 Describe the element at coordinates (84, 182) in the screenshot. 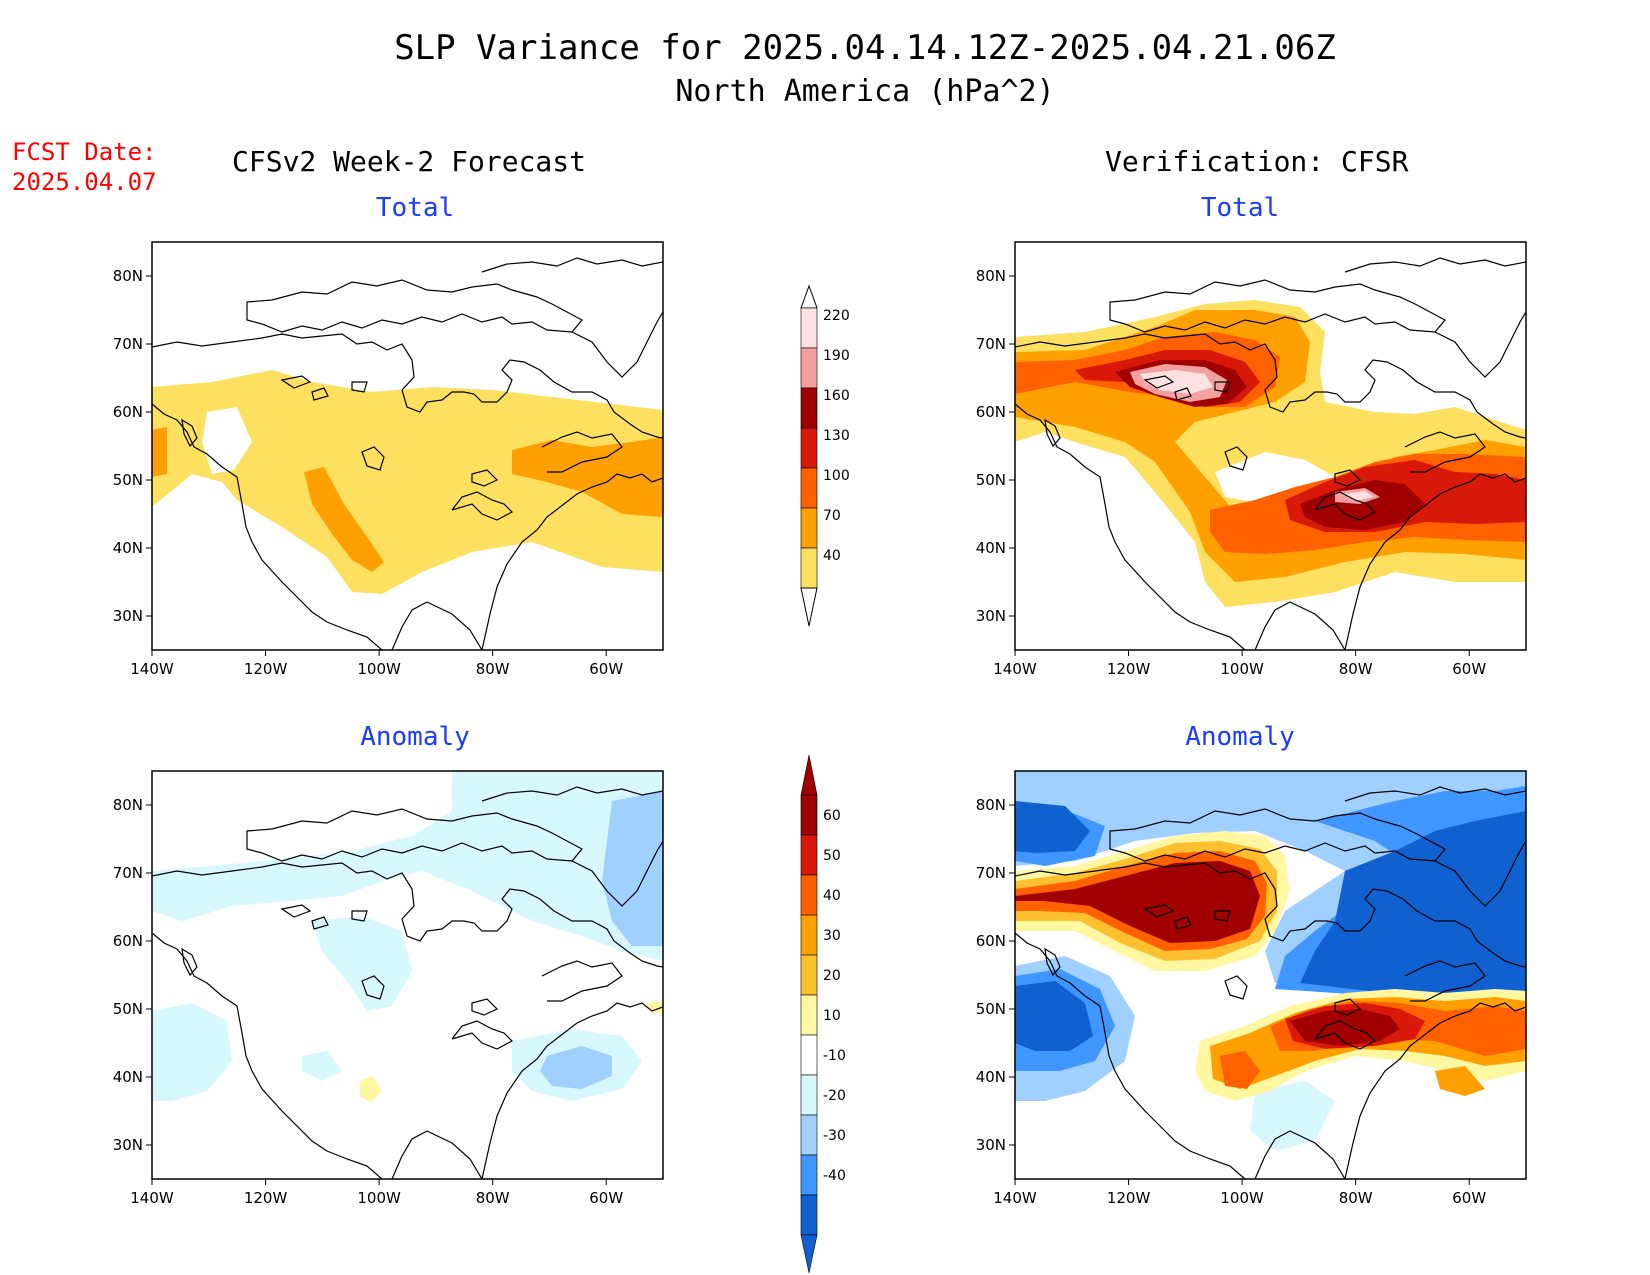

I see `fcst-date-value: 2025.04.07` at that location.